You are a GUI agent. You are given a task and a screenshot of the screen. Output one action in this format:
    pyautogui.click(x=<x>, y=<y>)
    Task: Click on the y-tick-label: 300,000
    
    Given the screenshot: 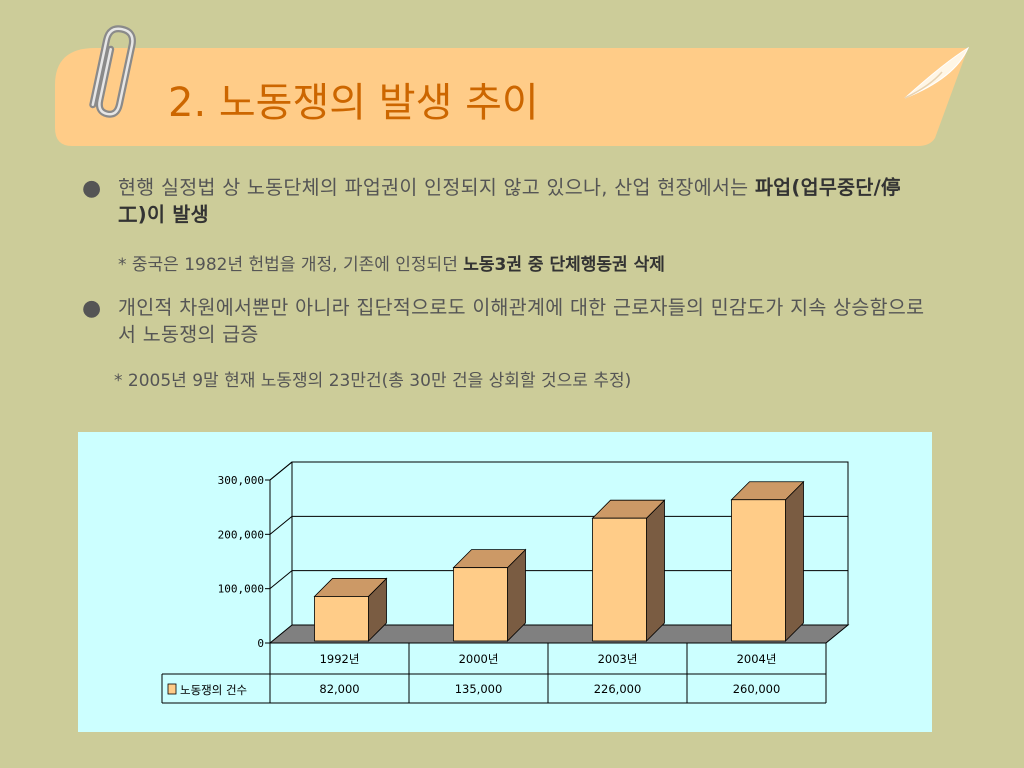 What is the action you would take?
    pyautogui.click(x=241, y=480)
    